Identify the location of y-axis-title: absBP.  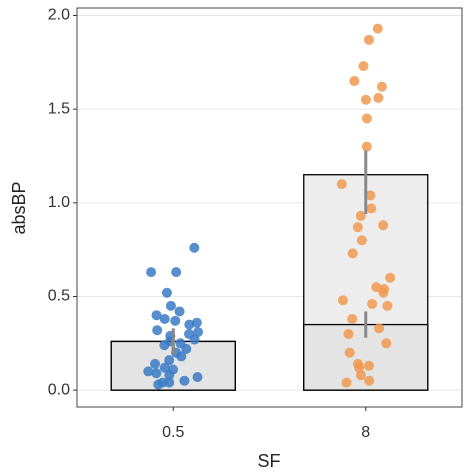
(19, 207).